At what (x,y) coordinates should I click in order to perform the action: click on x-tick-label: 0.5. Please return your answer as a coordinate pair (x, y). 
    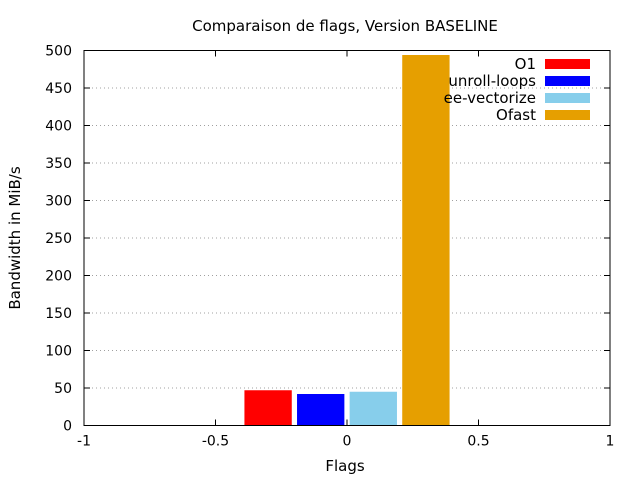
    Looking at the image, I should click on (478, 442).